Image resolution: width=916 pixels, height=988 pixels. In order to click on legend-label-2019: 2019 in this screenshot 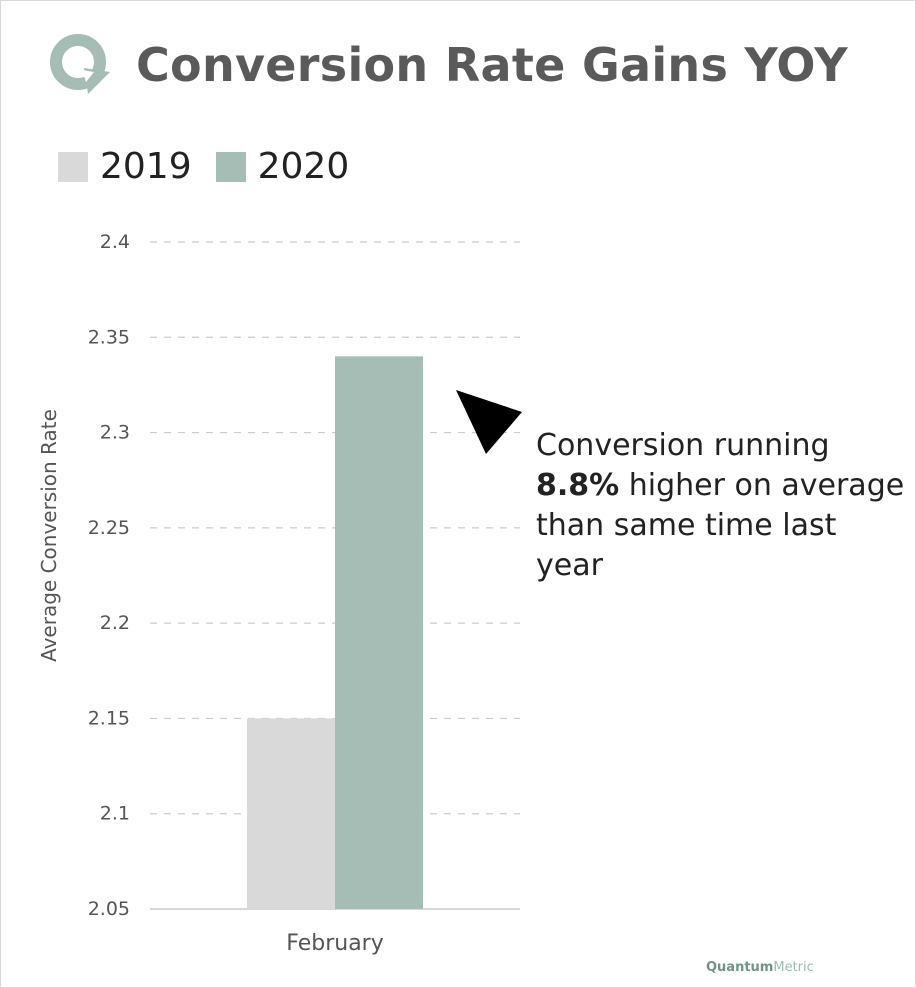, I will do `click(146, 166)`.